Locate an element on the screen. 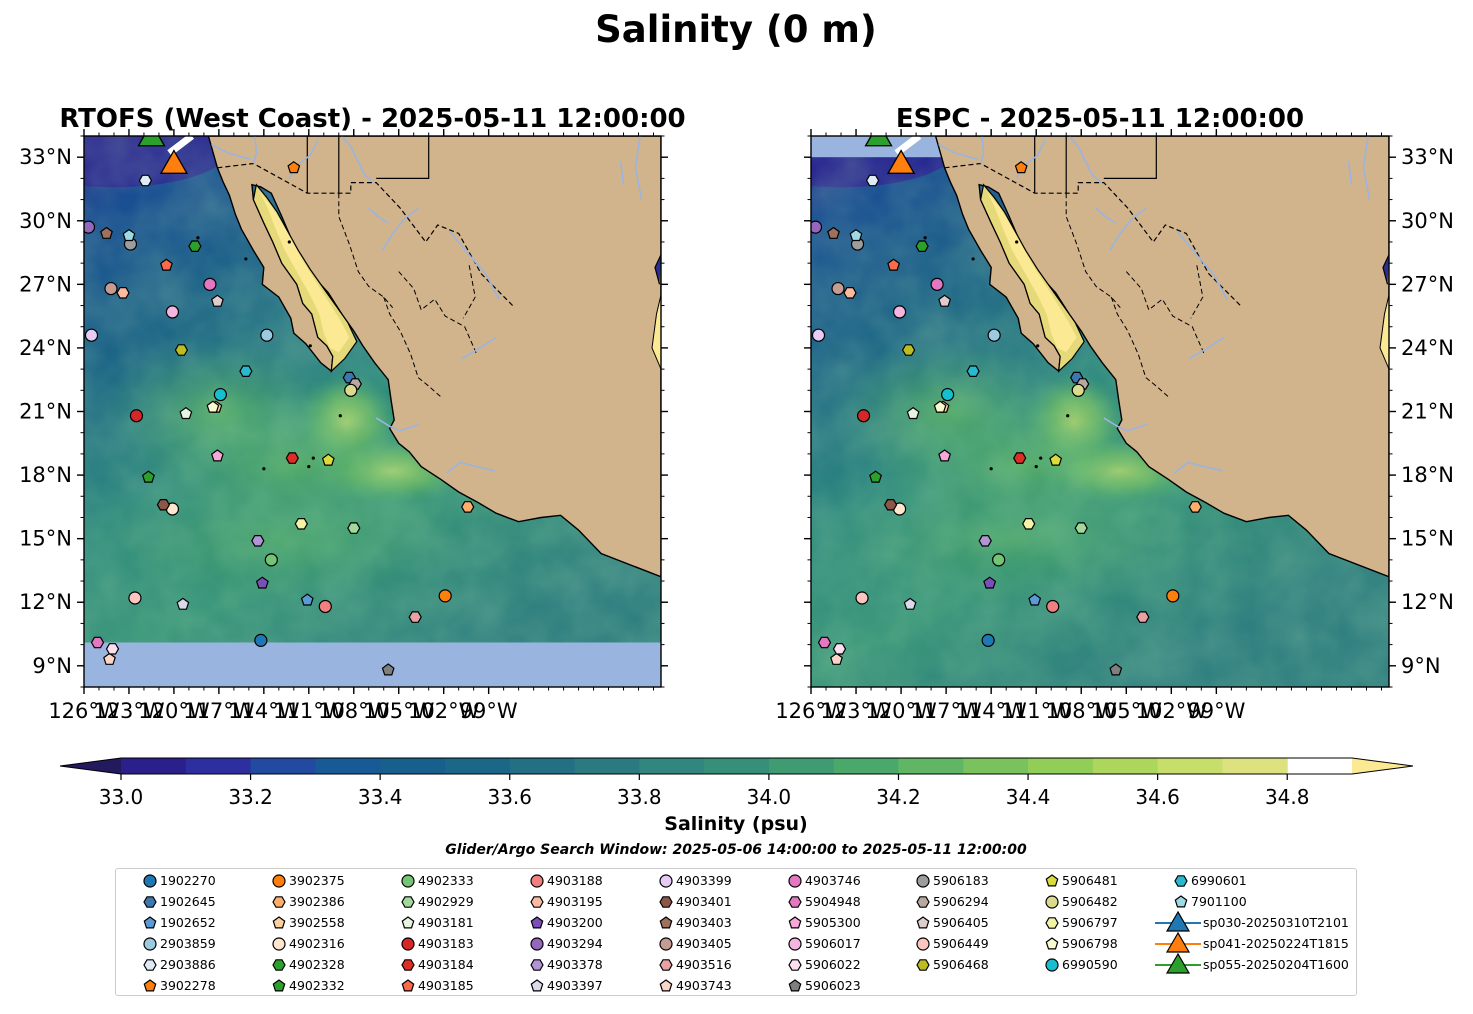  legend-label: 4903378 is located at coordinates (575, 964).